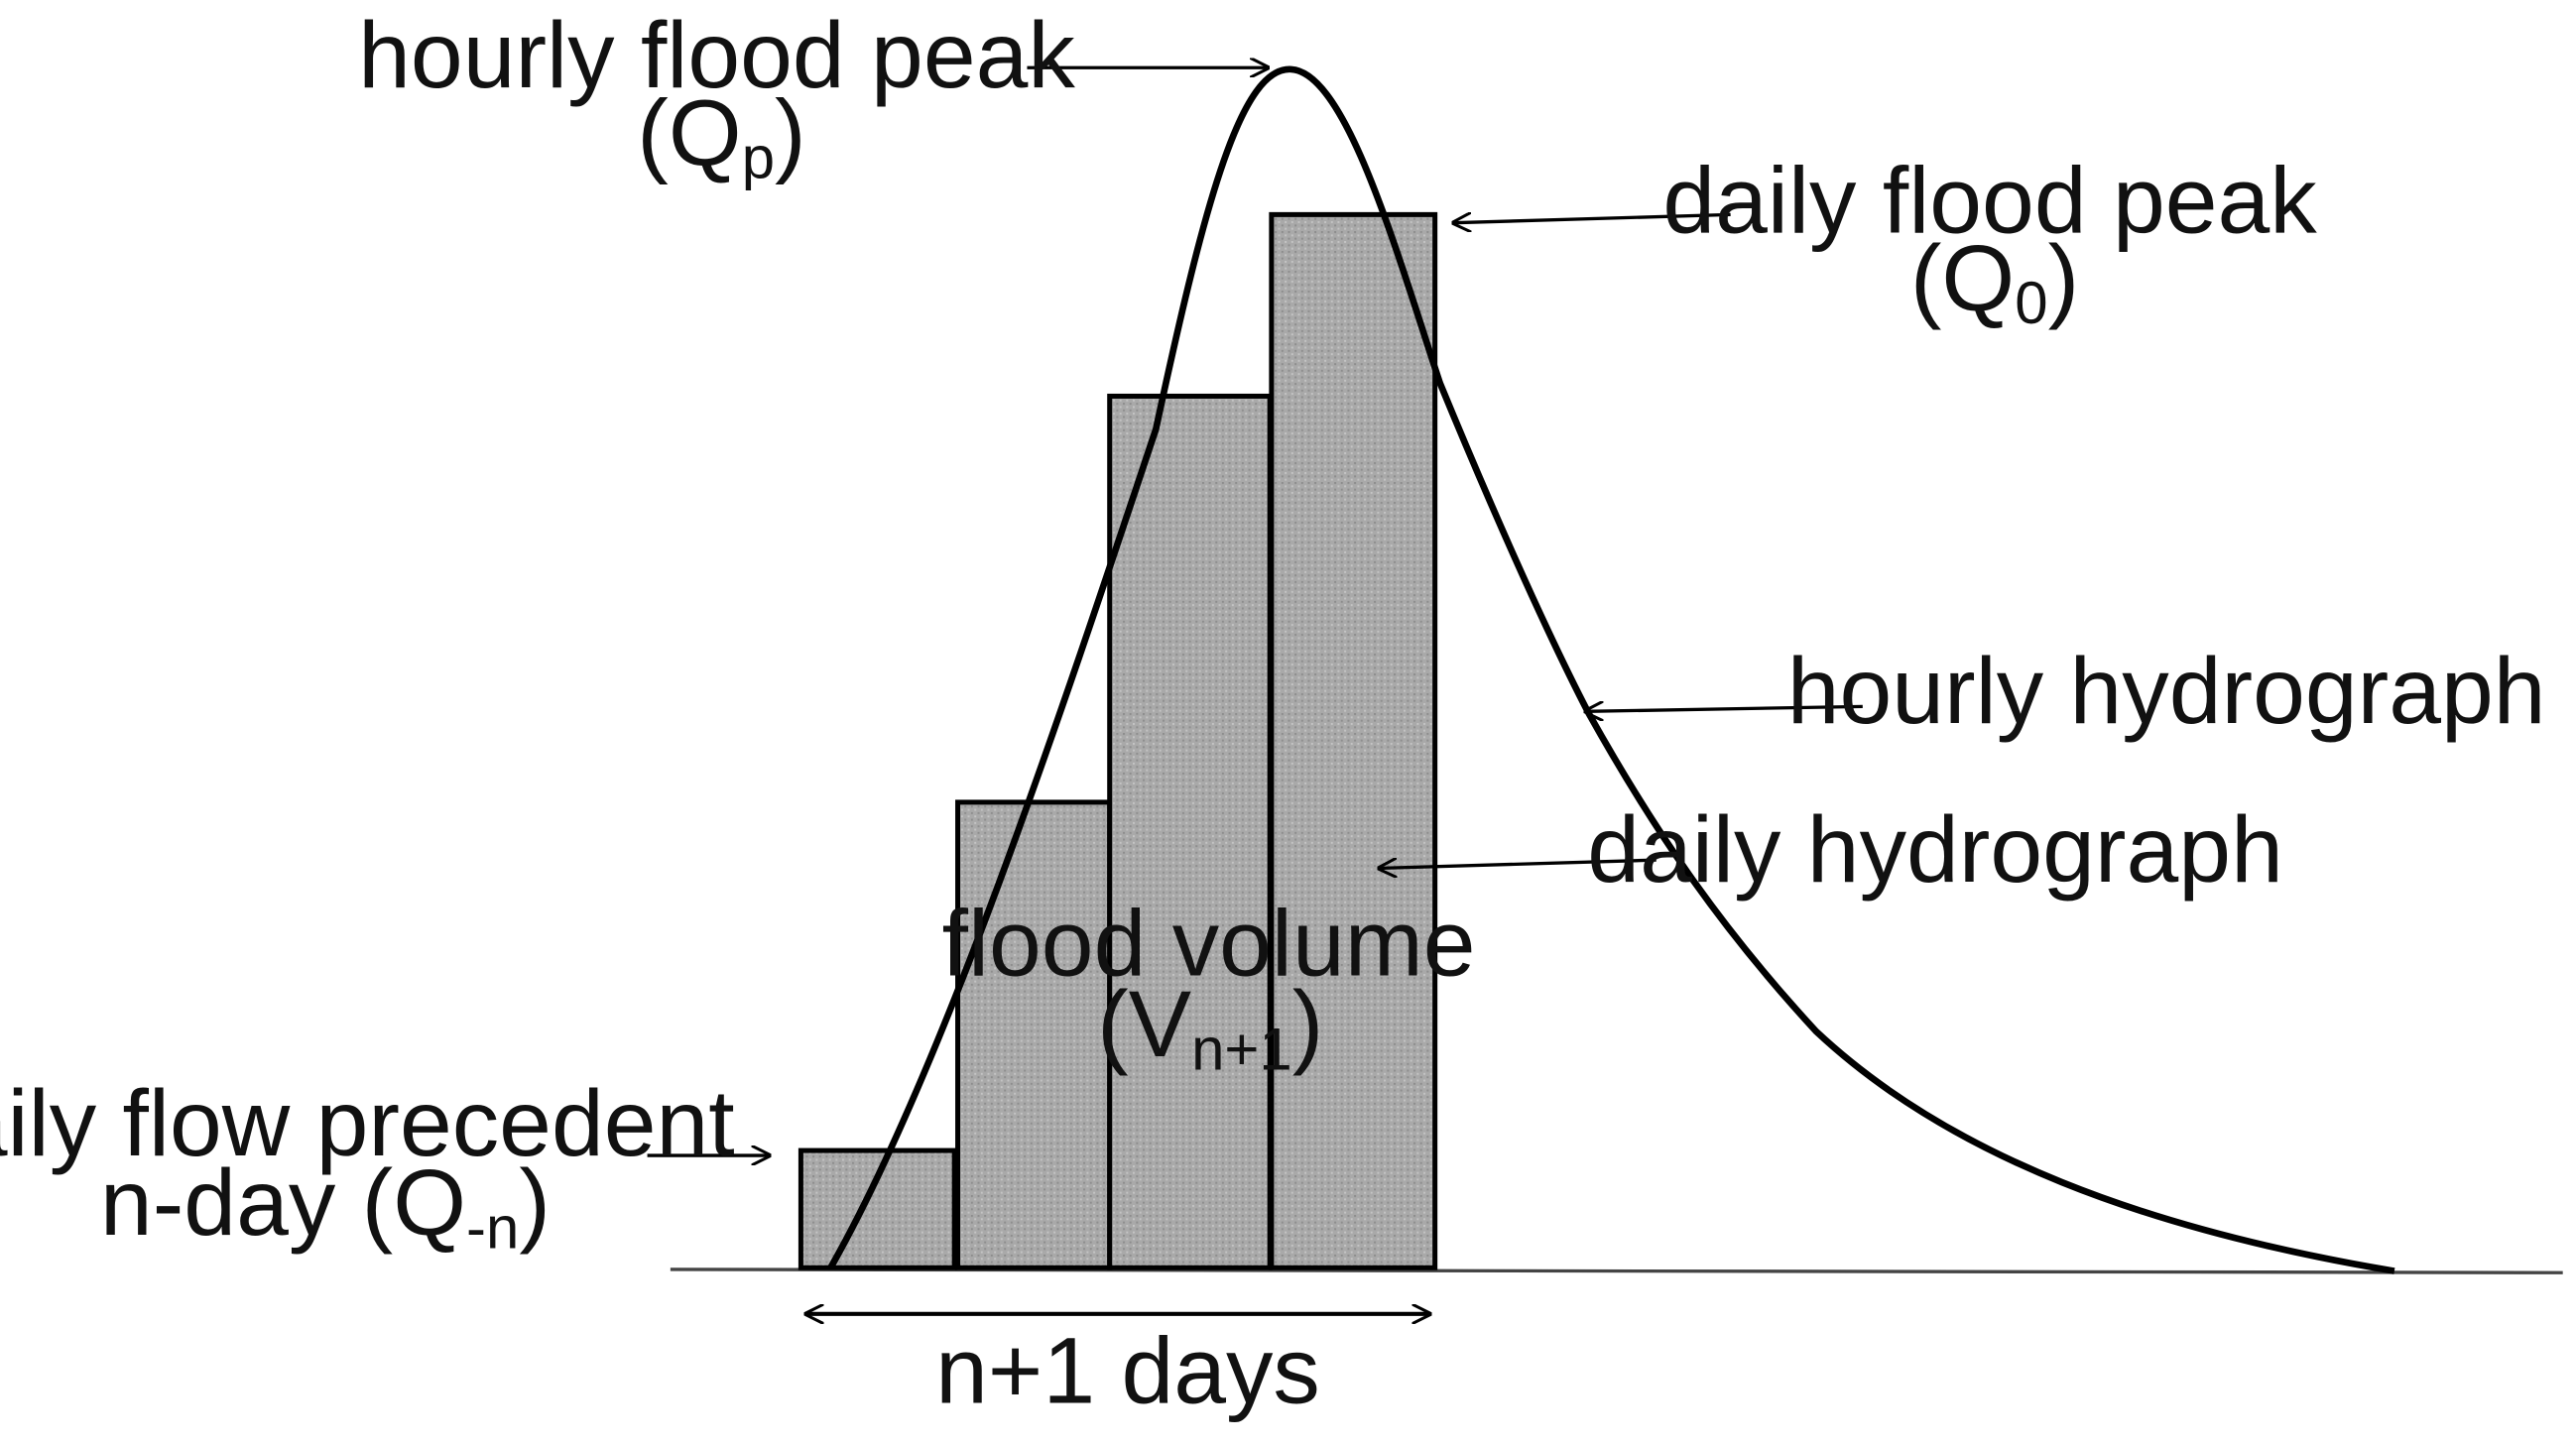  What do you see at coordinates (2166, 691) in the screenshot?
I see `label-hourly-hydrograph: hourly hydrograph` at bounding box center [2166, 691].